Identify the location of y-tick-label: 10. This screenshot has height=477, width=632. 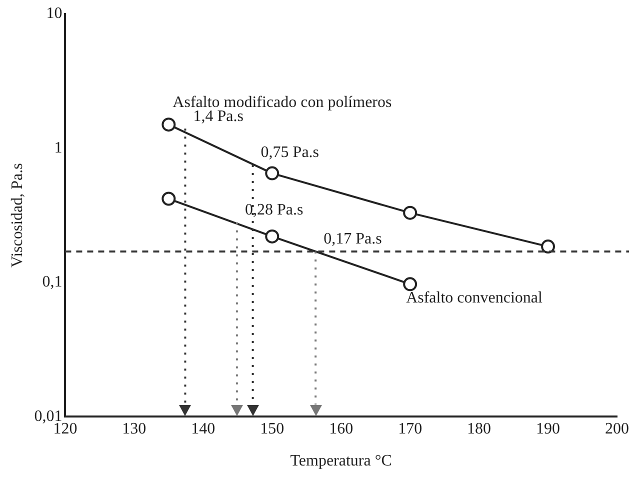
(54, 13).